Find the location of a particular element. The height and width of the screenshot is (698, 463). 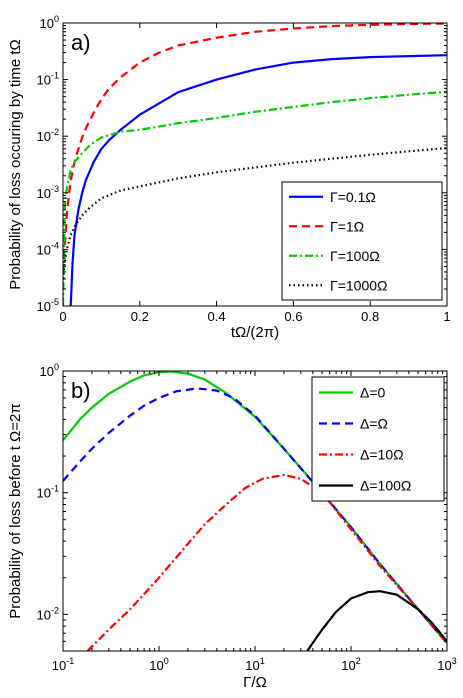

legend-label-0: Γ=0.1Ω is located at coordinates (353, 197).